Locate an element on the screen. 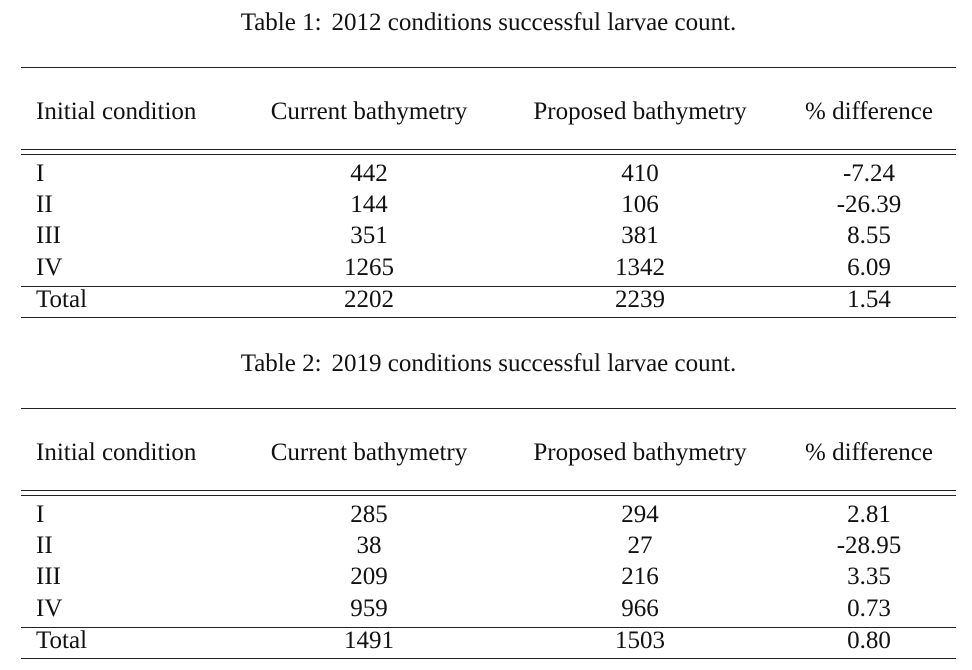  caption-label: Table 2: is located at coordinates (281, 363).